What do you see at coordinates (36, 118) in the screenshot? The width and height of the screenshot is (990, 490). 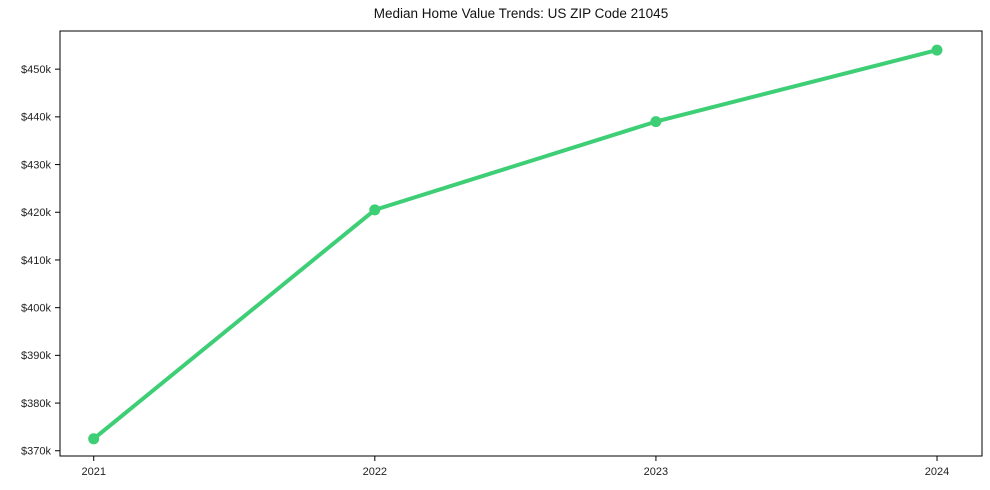 I see `y-tick-label: $440k` at bounding box center [36, 118].